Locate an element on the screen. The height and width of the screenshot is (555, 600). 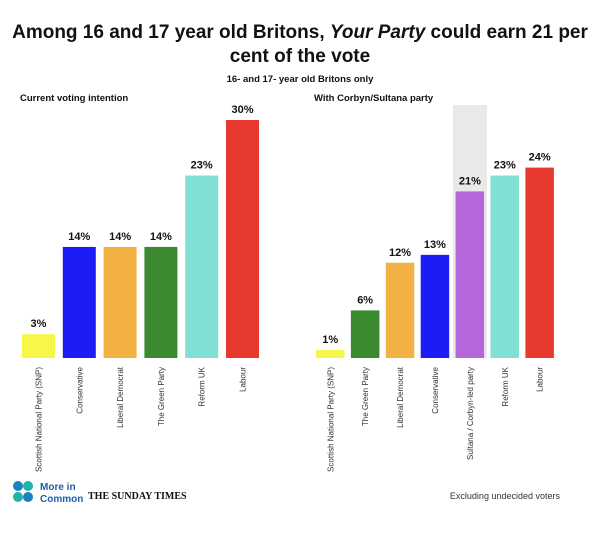
panel-title: Current voting intention is located at coordinates (74, 98).